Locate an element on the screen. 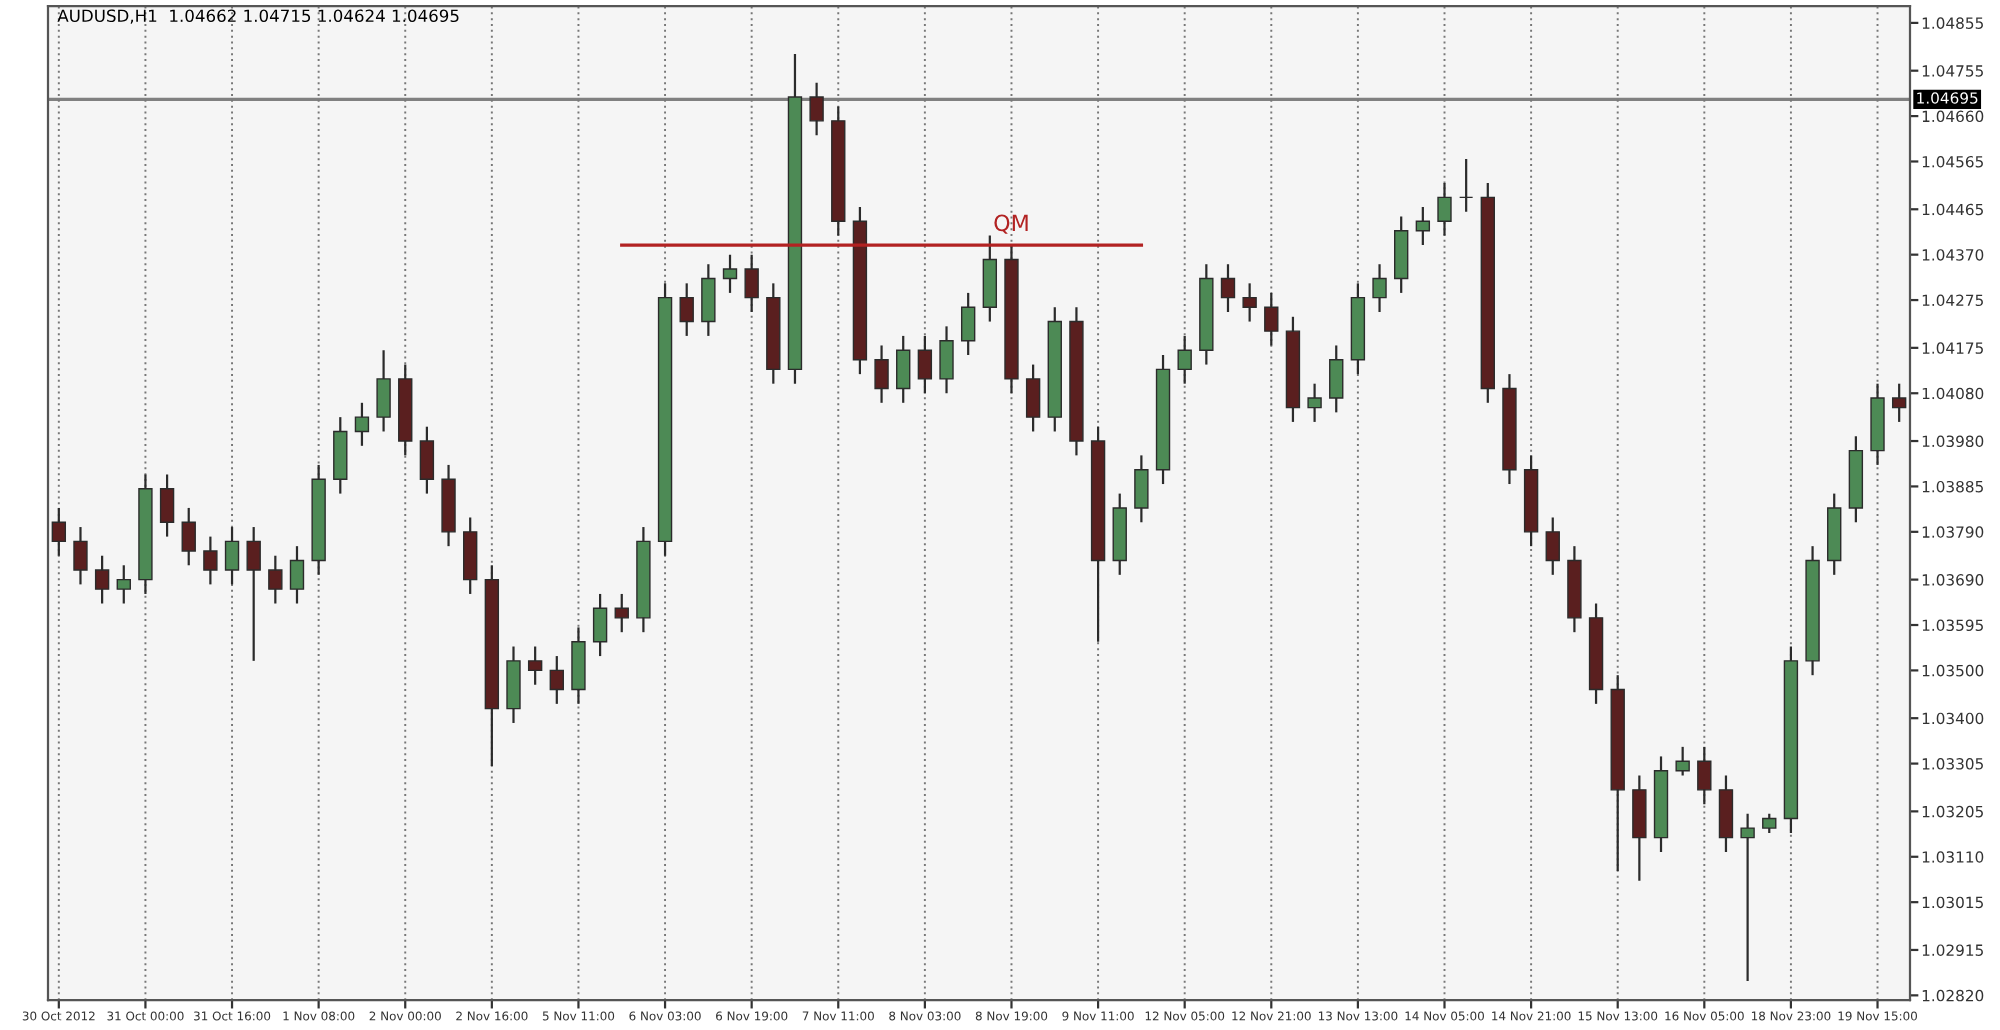 The width and height of the screenshot is (2000, 1030). annotation: QM is located at coordinates (1011, 224).